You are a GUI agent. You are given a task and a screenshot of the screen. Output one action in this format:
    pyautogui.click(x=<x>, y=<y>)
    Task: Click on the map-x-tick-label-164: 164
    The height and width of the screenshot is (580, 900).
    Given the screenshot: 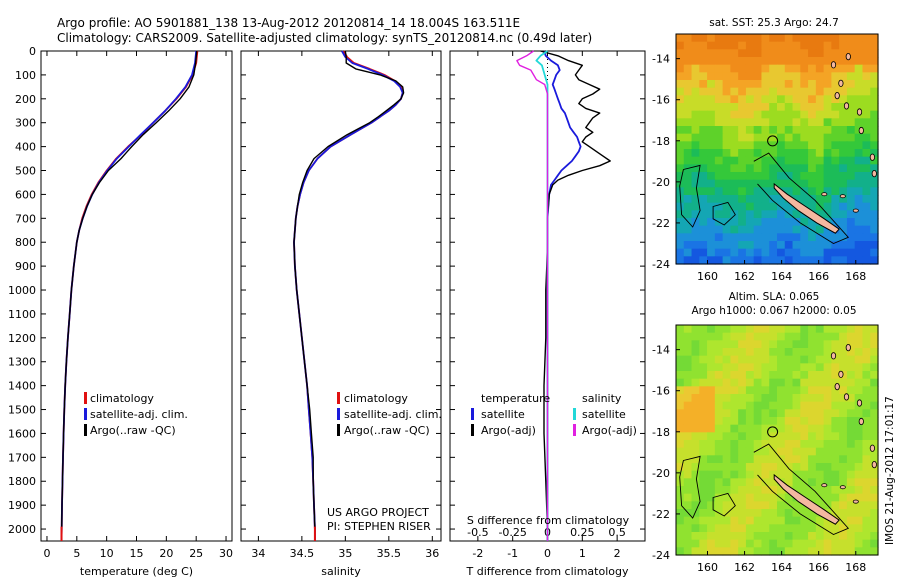 What is the action you would take?
    pyautogui.click(x=781, y=276)
    